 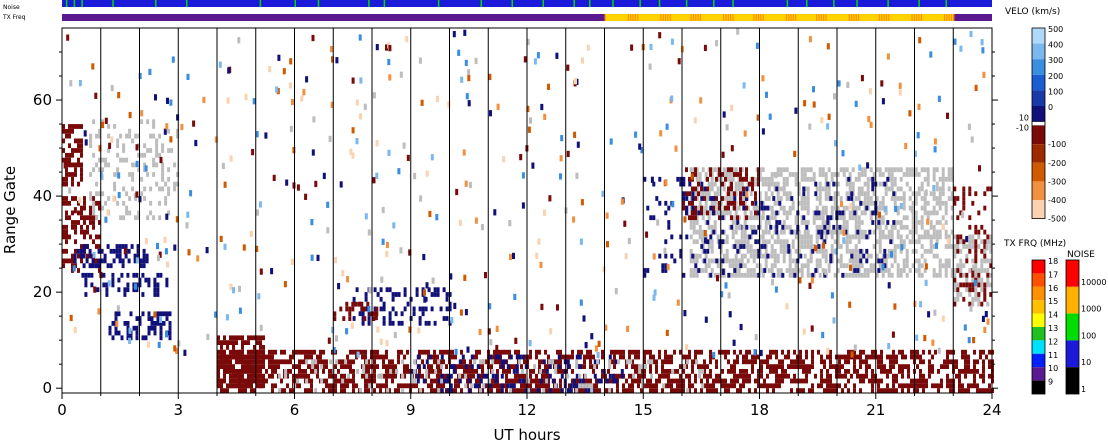 What do you see at coordinates (1072, 380) in the screenshot?
I see `noise-colorbar-swatch` at bounding box center [1072, 380].